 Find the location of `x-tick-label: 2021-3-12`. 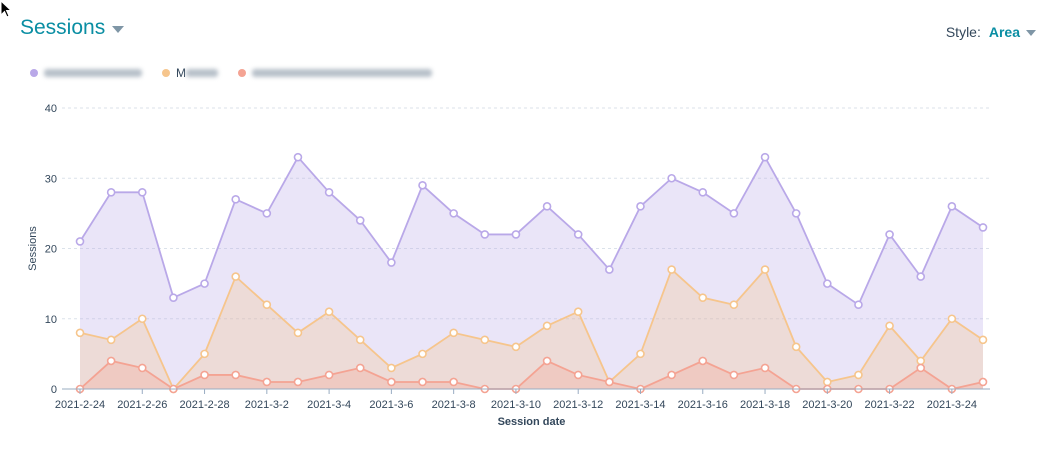

x-tick-label: 2021-3-12 is located at coordinates (578, 405).